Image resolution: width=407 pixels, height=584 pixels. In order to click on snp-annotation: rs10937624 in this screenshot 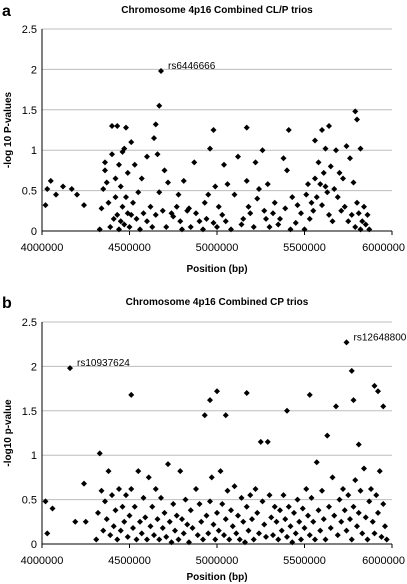, I will do `click(103, 363)`.